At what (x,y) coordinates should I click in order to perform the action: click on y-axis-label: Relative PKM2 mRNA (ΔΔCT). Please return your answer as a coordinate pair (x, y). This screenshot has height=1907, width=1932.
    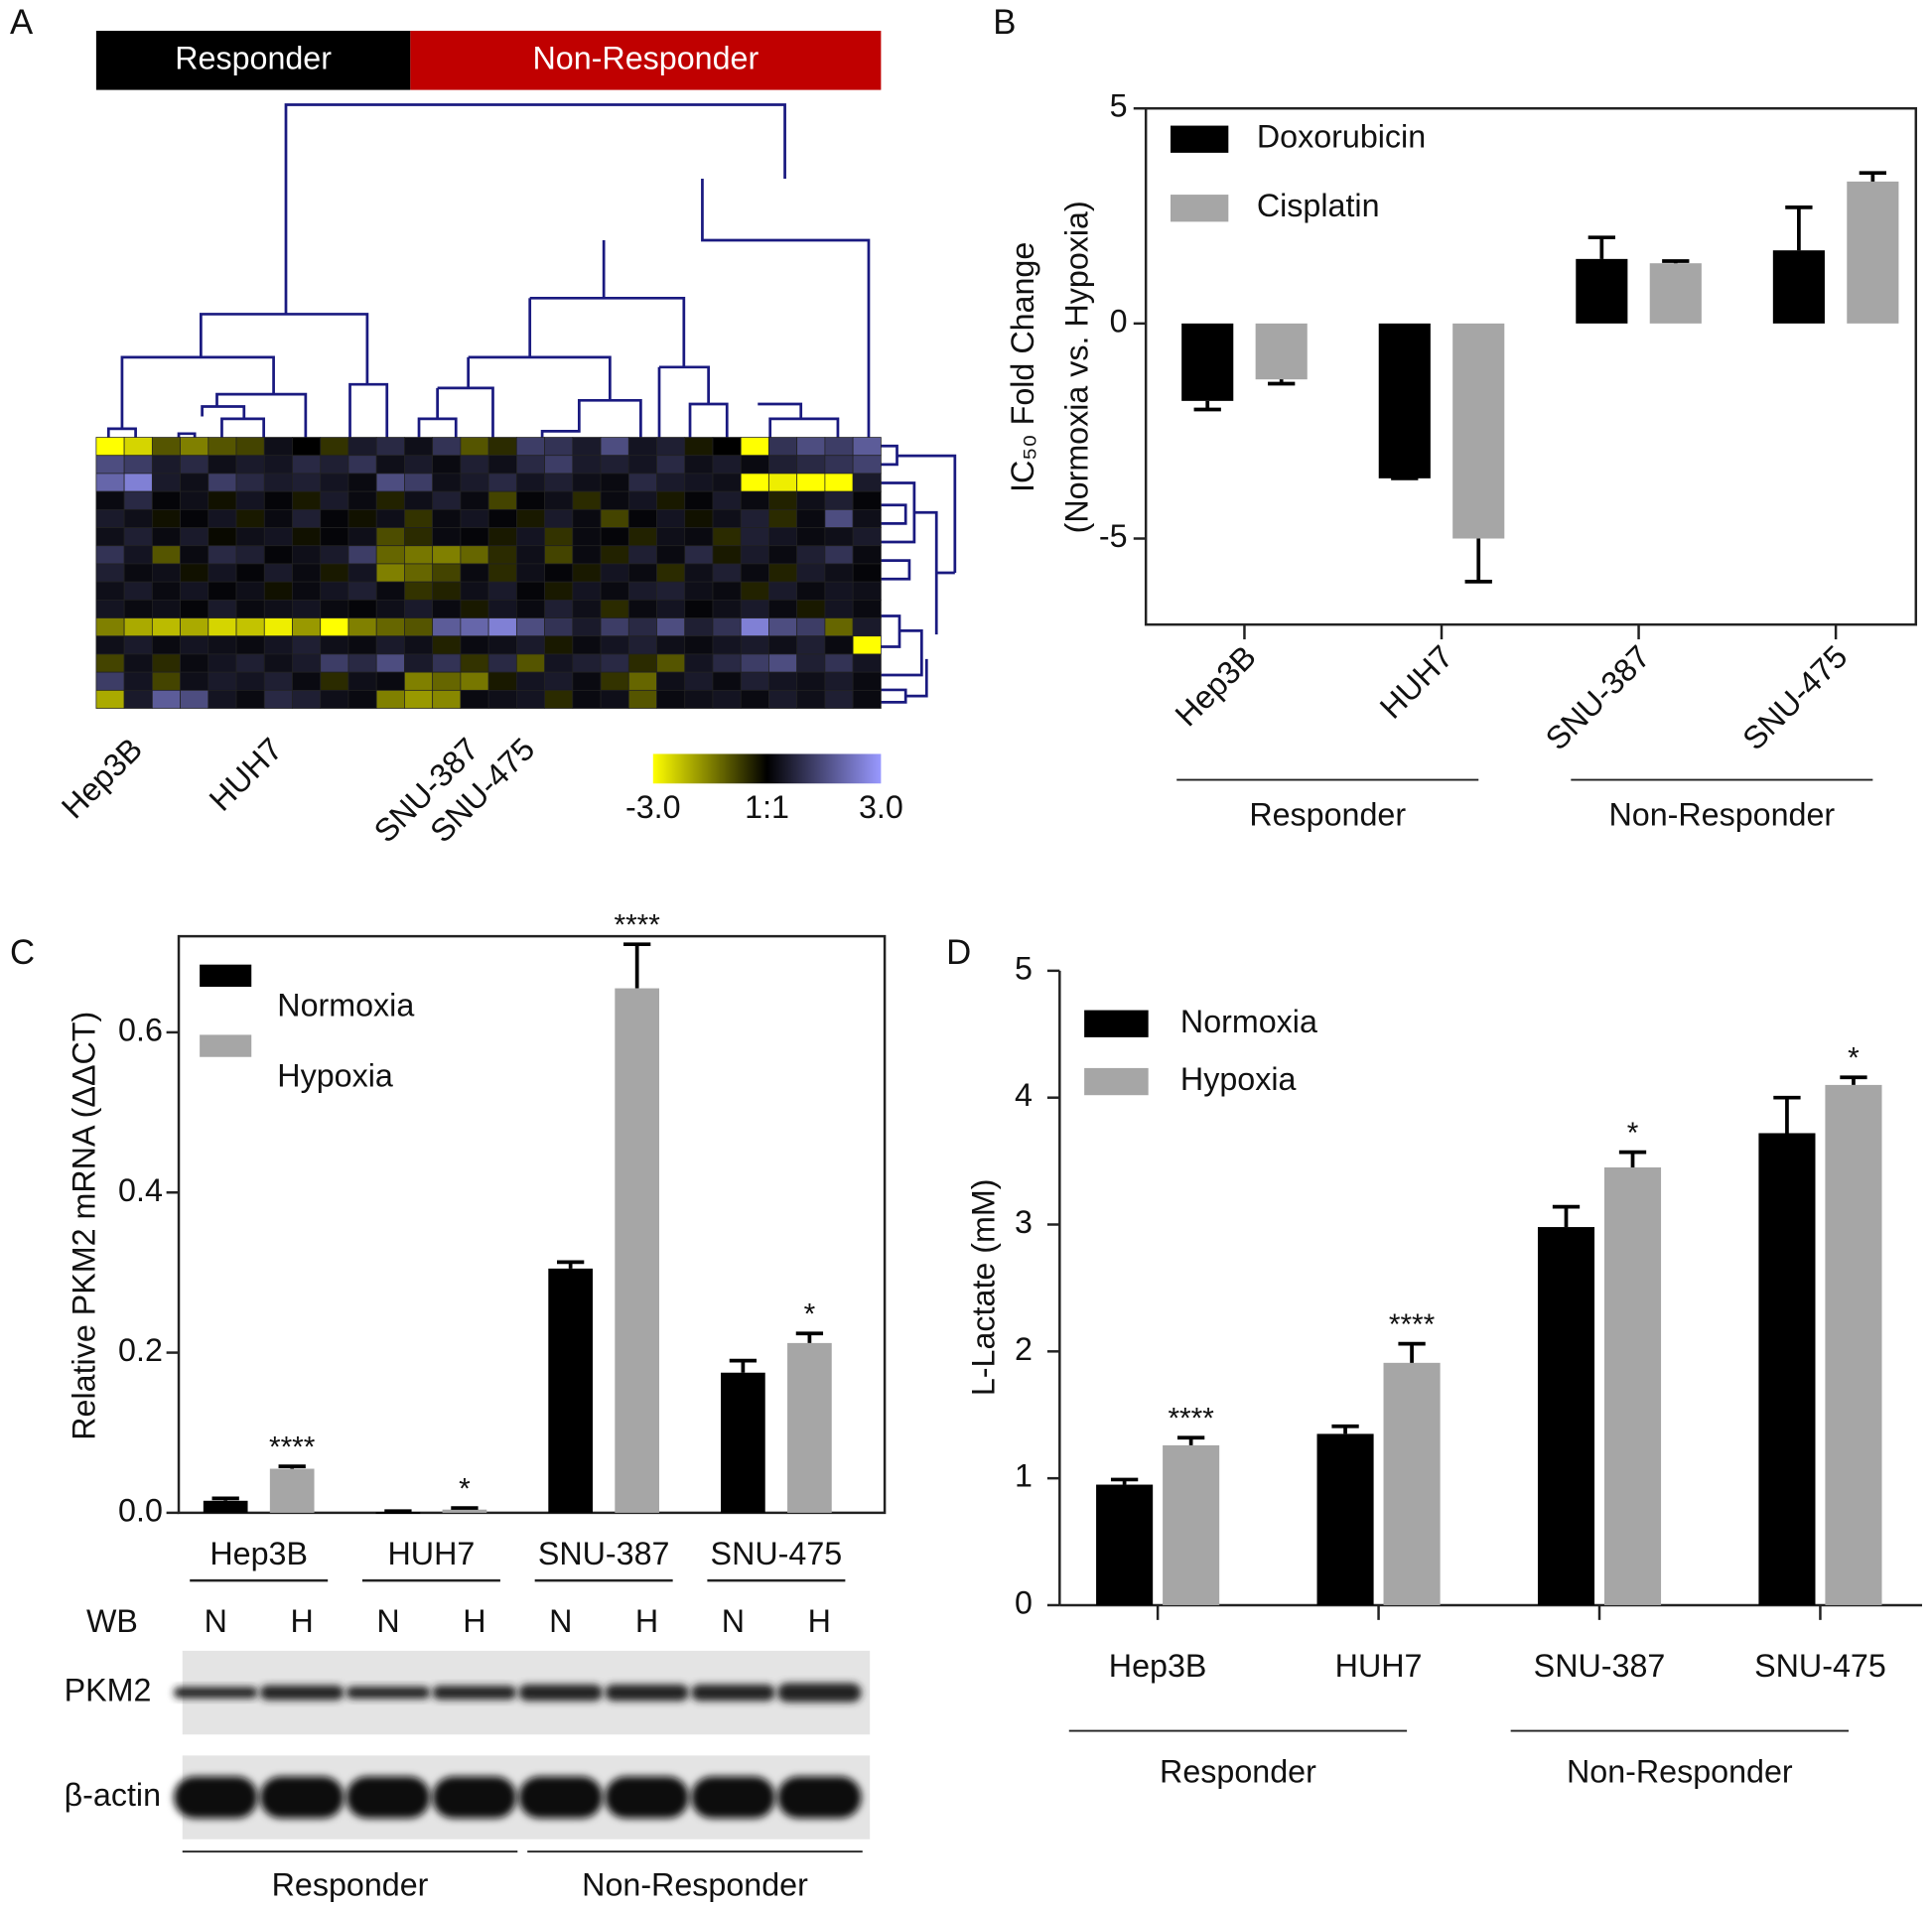
    Looking at the image, I should click on (84, 1226).